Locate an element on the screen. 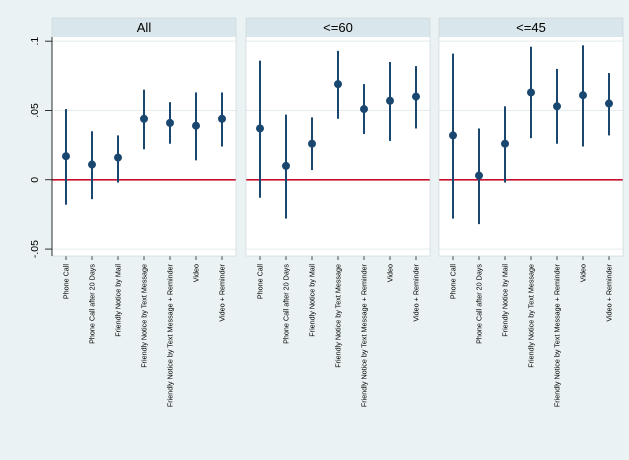 The height and width of the screenshot is (460, 629). panel-title: <=60 is located at coordinates (338, 27).